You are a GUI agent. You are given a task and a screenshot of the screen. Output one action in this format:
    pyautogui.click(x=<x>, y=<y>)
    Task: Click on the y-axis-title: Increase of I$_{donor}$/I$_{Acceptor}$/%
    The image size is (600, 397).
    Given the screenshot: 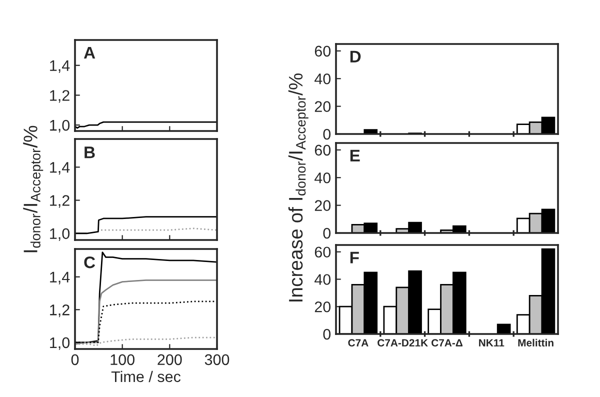 What is the action you would take?
    pyautogui.click(x=298, y=187)
    